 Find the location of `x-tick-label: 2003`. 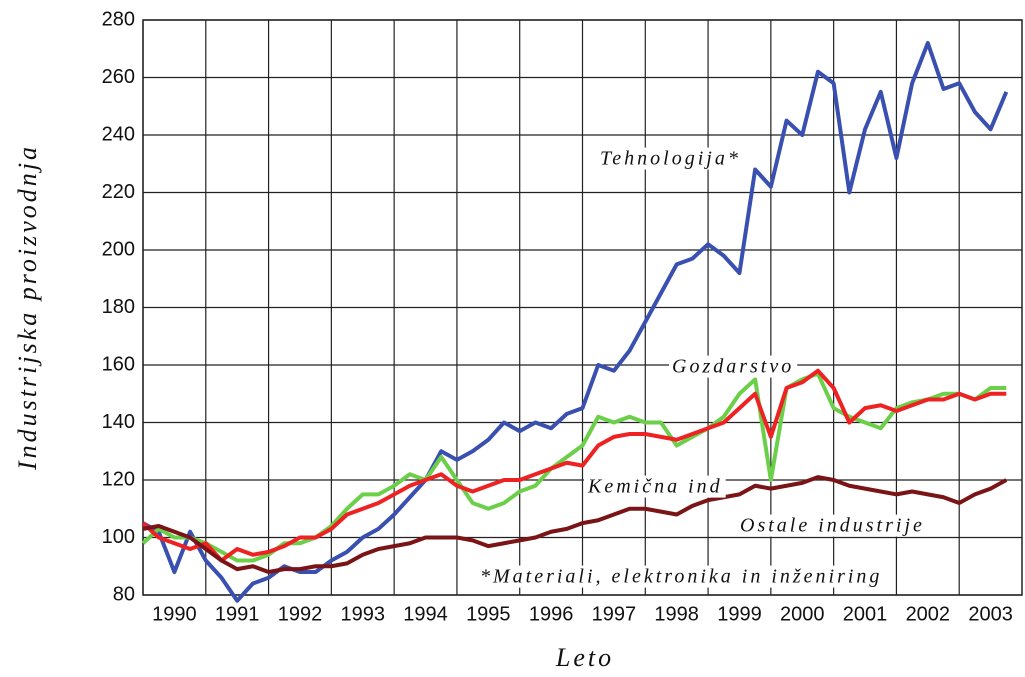

x-tick-label: 2003 is located at coordinates (990, 614).